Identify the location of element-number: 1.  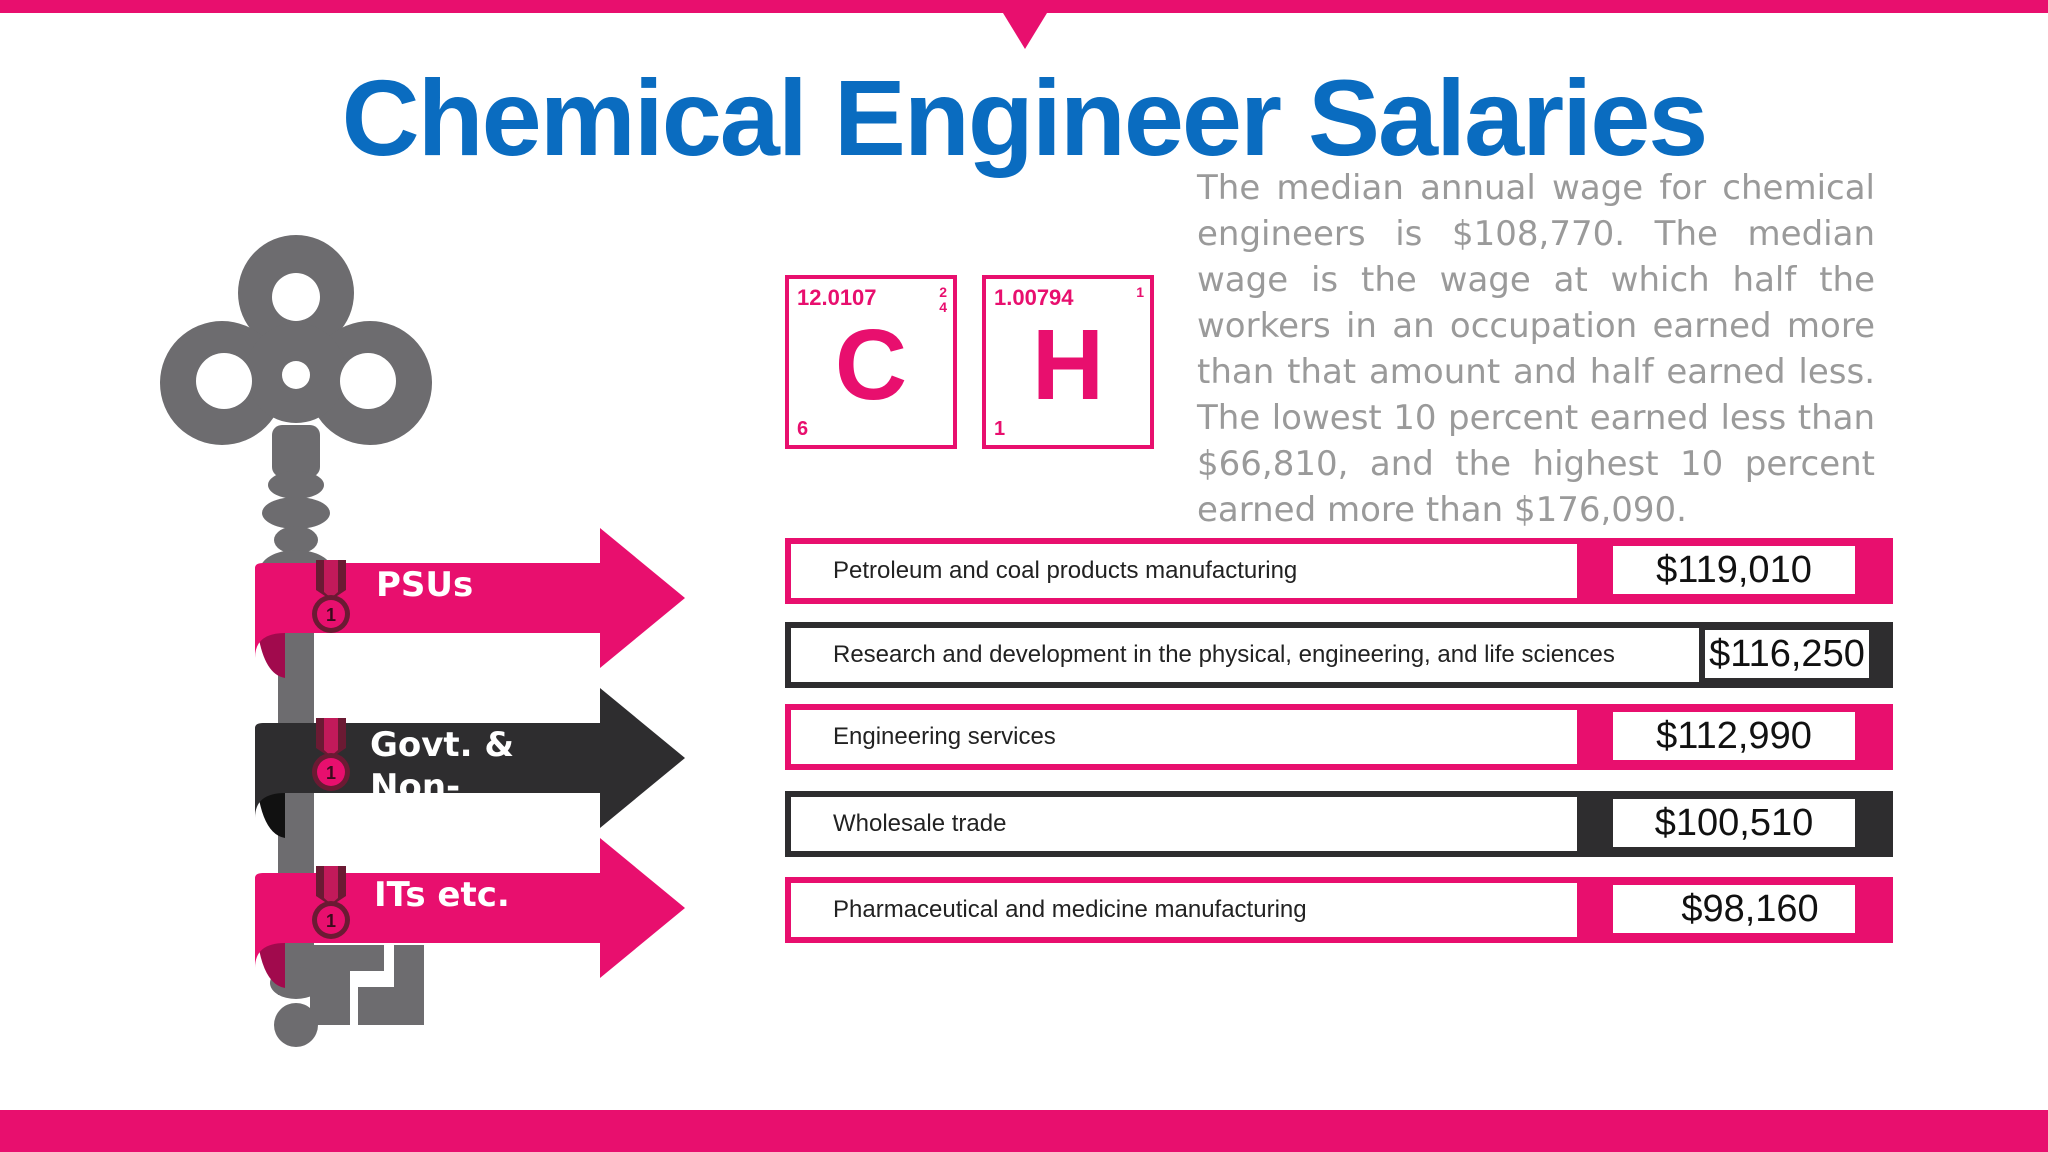
(1000, 429).